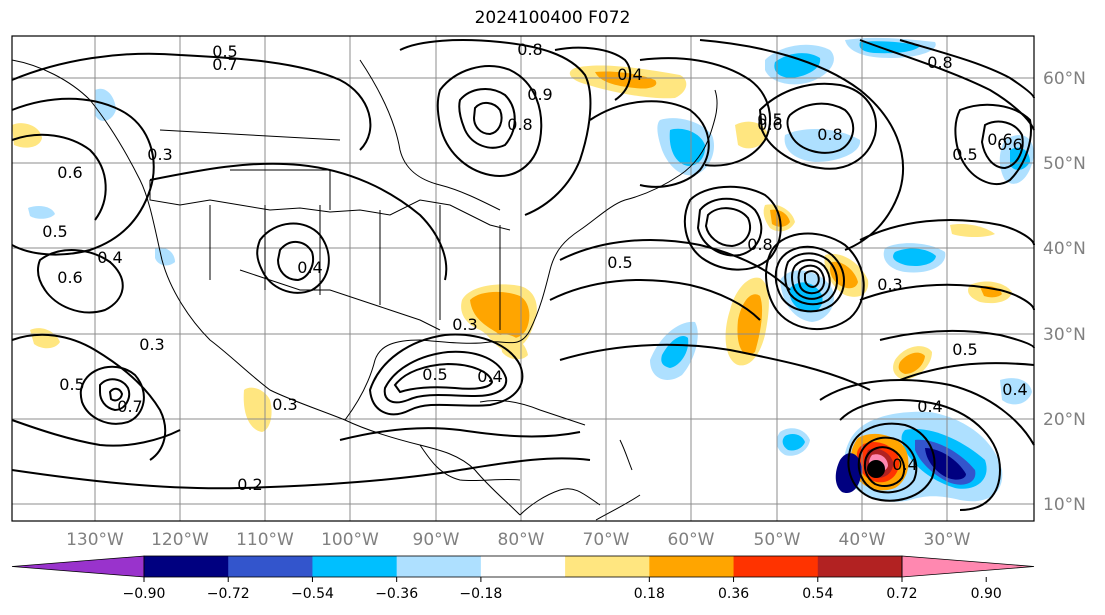  I want to click on map-title: 2024100400 F072, so click(552, 18).